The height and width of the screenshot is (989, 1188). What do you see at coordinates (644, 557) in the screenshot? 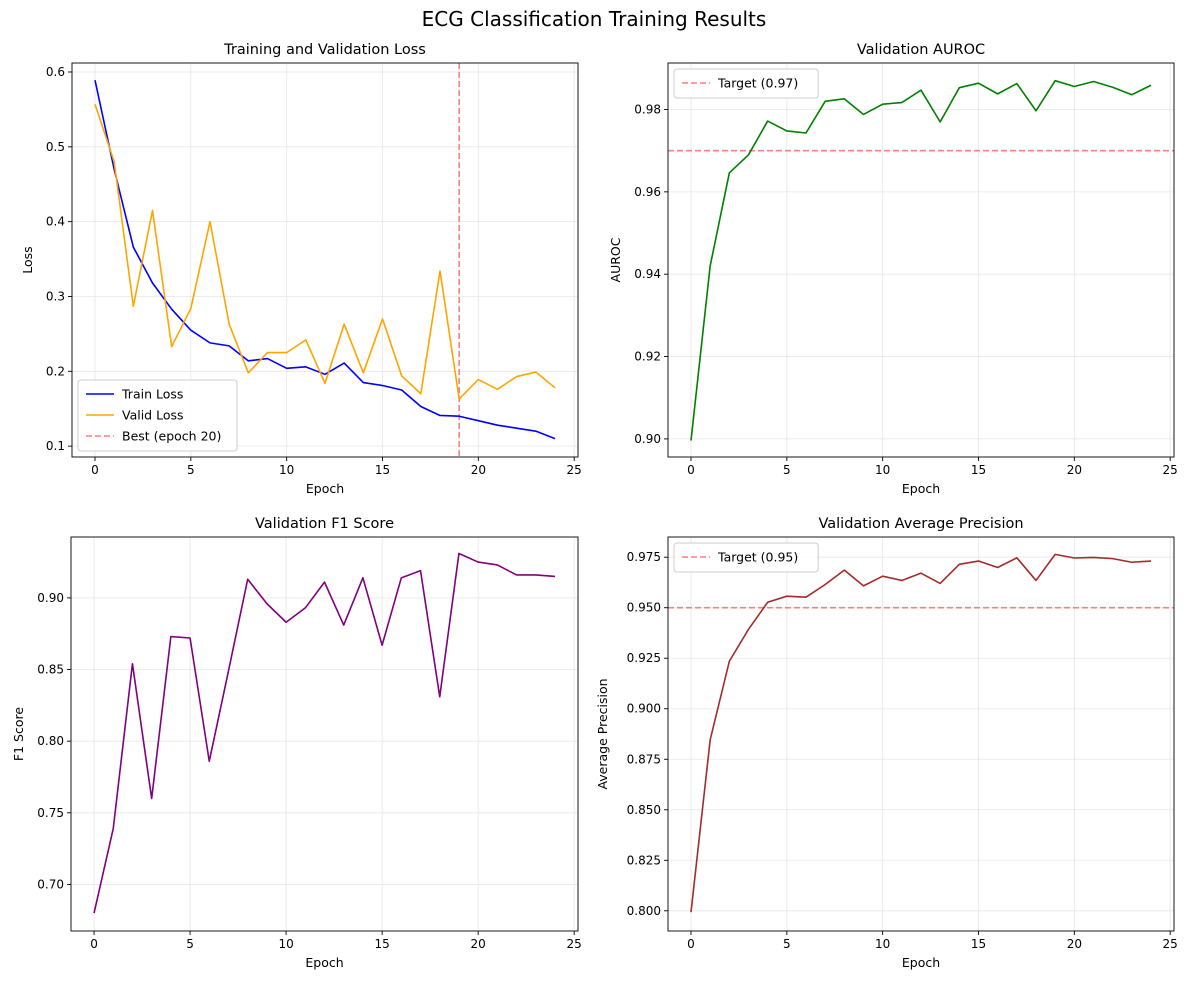
I see `y-tick-label: 0.975` at bounding box center [644, 557].